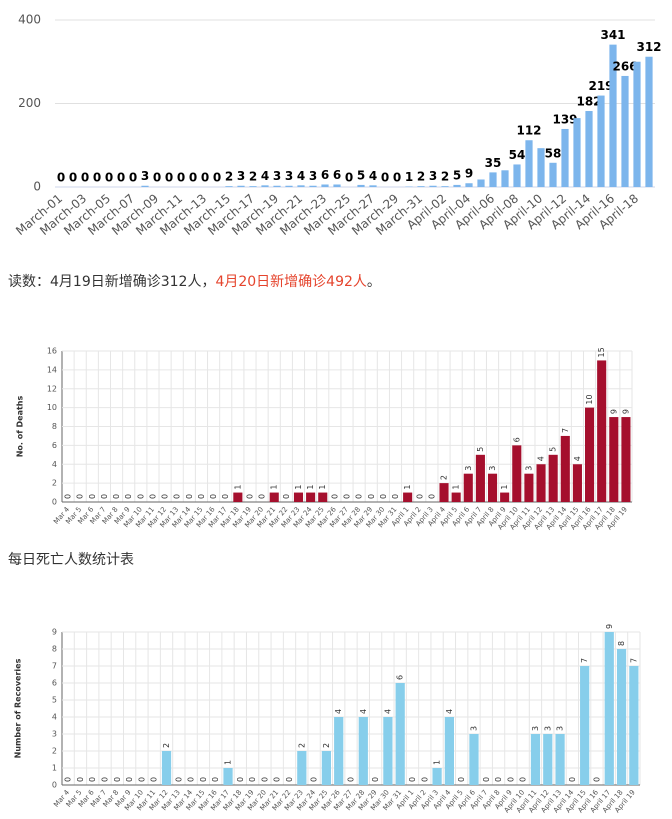 The image size is (672, 819). Describe the element at coordinates (37, 187) in the screenshot. I see `y-tick-label: 0` at that location.